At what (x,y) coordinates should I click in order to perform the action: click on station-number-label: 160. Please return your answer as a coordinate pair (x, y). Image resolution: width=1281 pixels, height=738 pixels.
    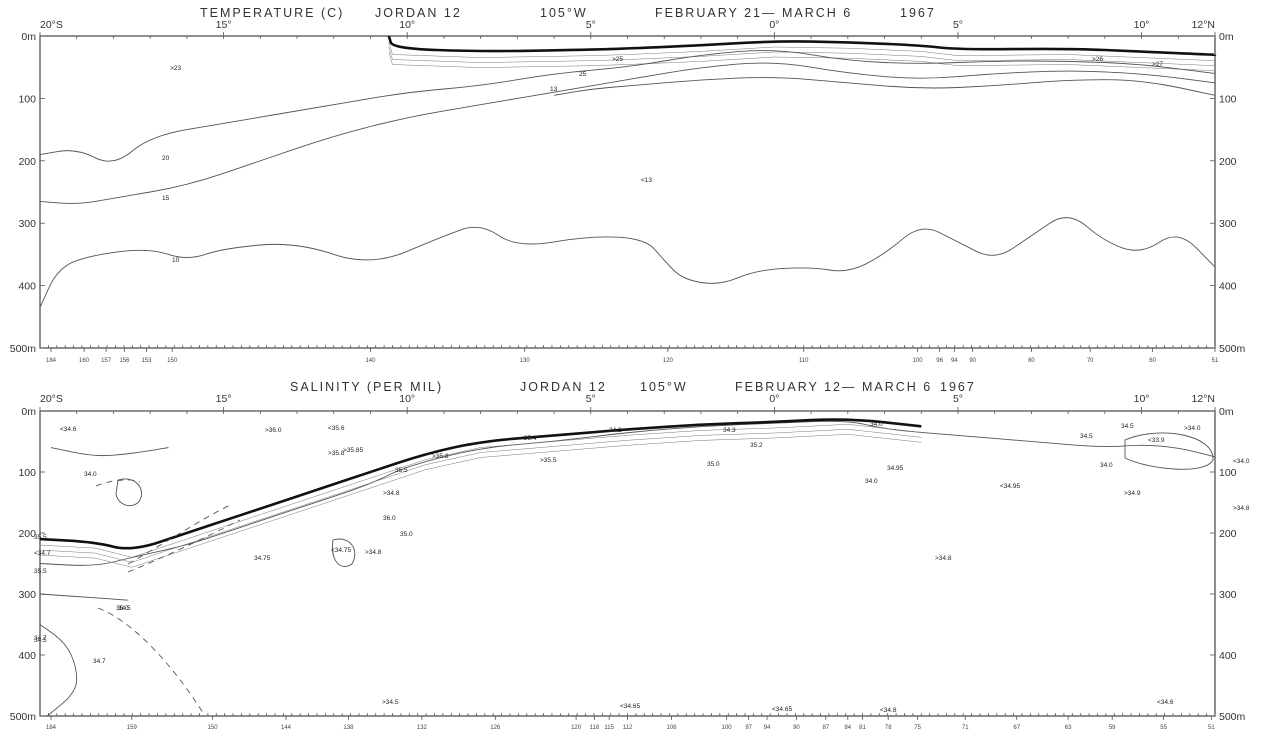
    Looking at the image, I should click on (84, 361).